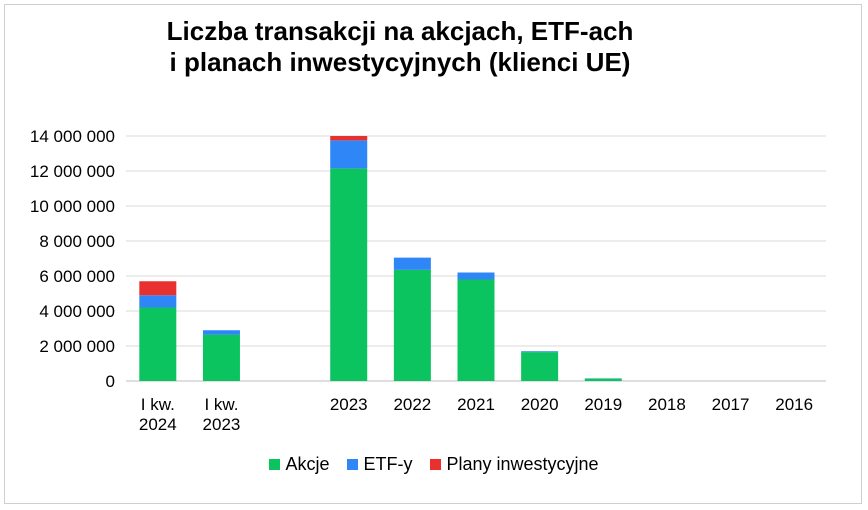 The width and height of the screenshot is (868, 510). I want to click on y-tick-label: 4 000 000, so click(77, 311).